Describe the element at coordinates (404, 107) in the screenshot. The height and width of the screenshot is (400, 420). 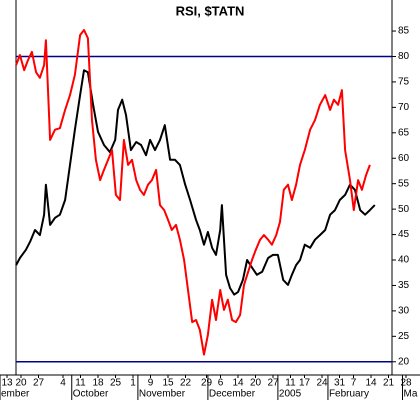
I see `y-tick-label: 70` at that location.